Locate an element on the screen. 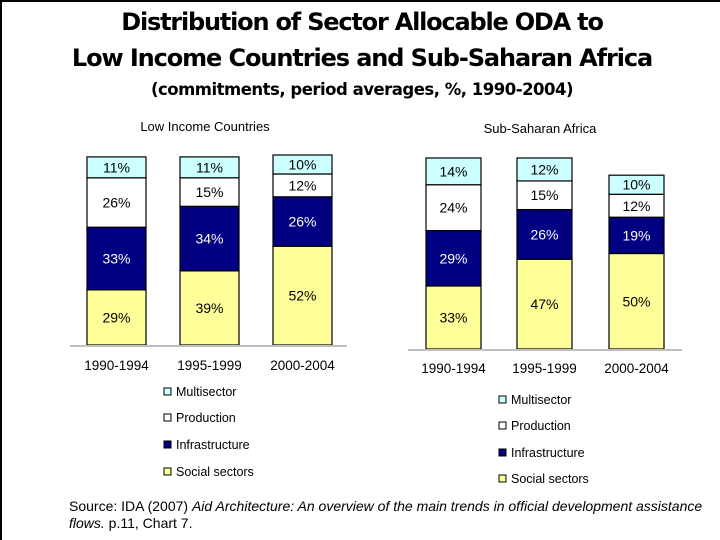  low-income-bar-multisector-1995-1999 is located at coordinates (209, 167).